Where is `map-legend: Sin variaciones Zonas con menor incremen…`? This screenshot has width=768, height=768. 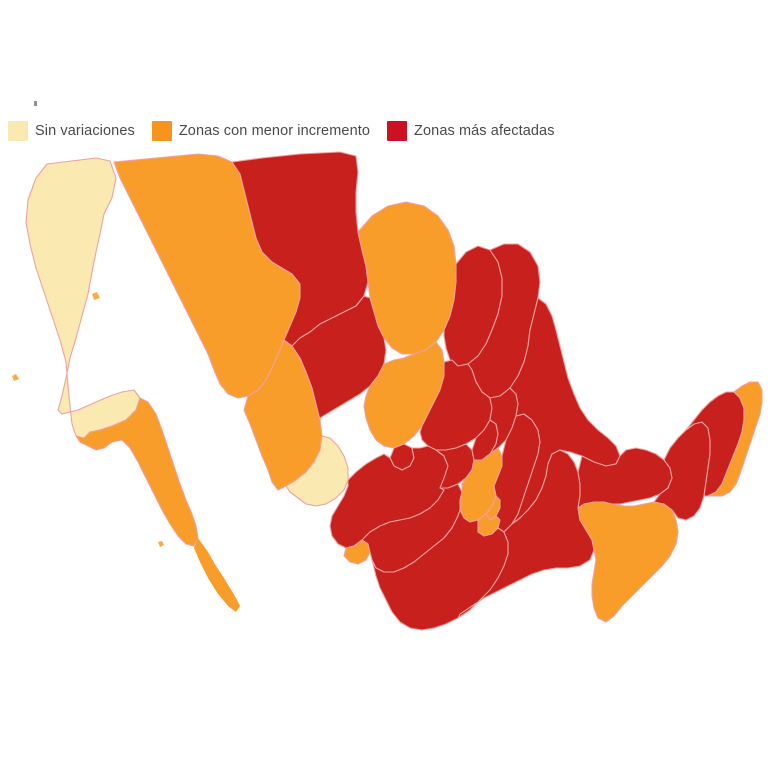
map-legend: Sin variaciones Zonas con menor incremen… is located at coordinates (384, 131).